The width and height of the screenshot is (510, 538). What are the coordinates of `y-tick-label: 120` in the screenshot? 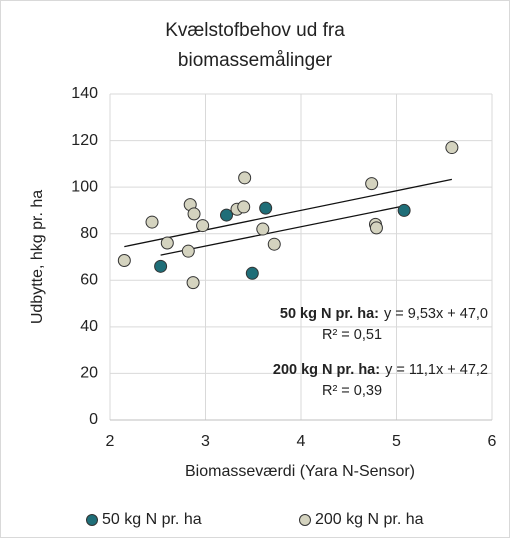 It's located at (84, 140).